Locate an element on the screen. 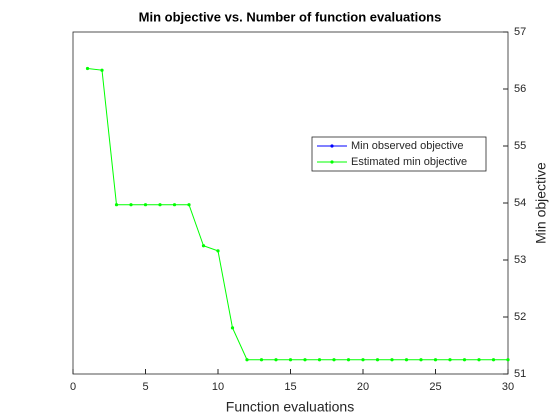  x-tick-label: 0 is located at coordinates (73, 387).